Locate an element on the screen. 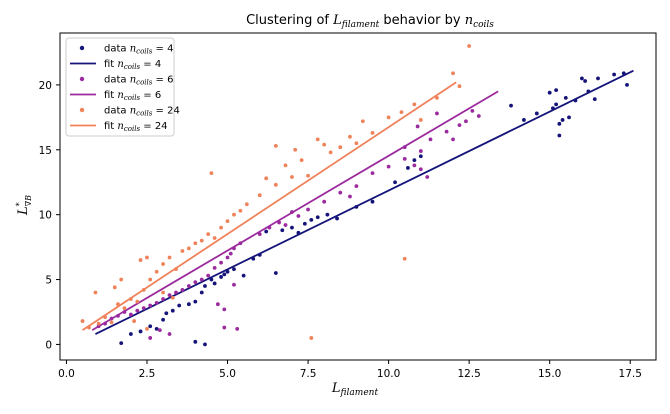 Image resolution: width=670 pixels, height=414 pixels. x-tick-label: 0.0 is located at coordinates (66, 374).